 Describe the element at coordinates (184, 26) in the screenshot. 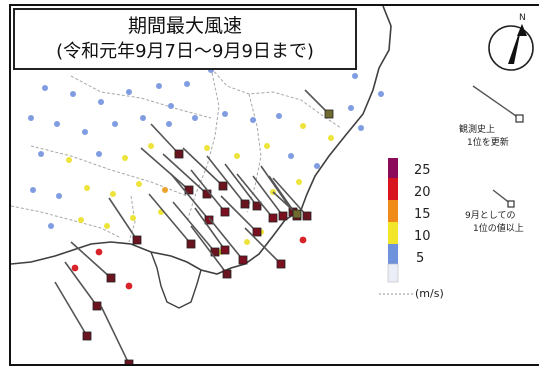

I see `title-main: 期間最大風速` at that location.